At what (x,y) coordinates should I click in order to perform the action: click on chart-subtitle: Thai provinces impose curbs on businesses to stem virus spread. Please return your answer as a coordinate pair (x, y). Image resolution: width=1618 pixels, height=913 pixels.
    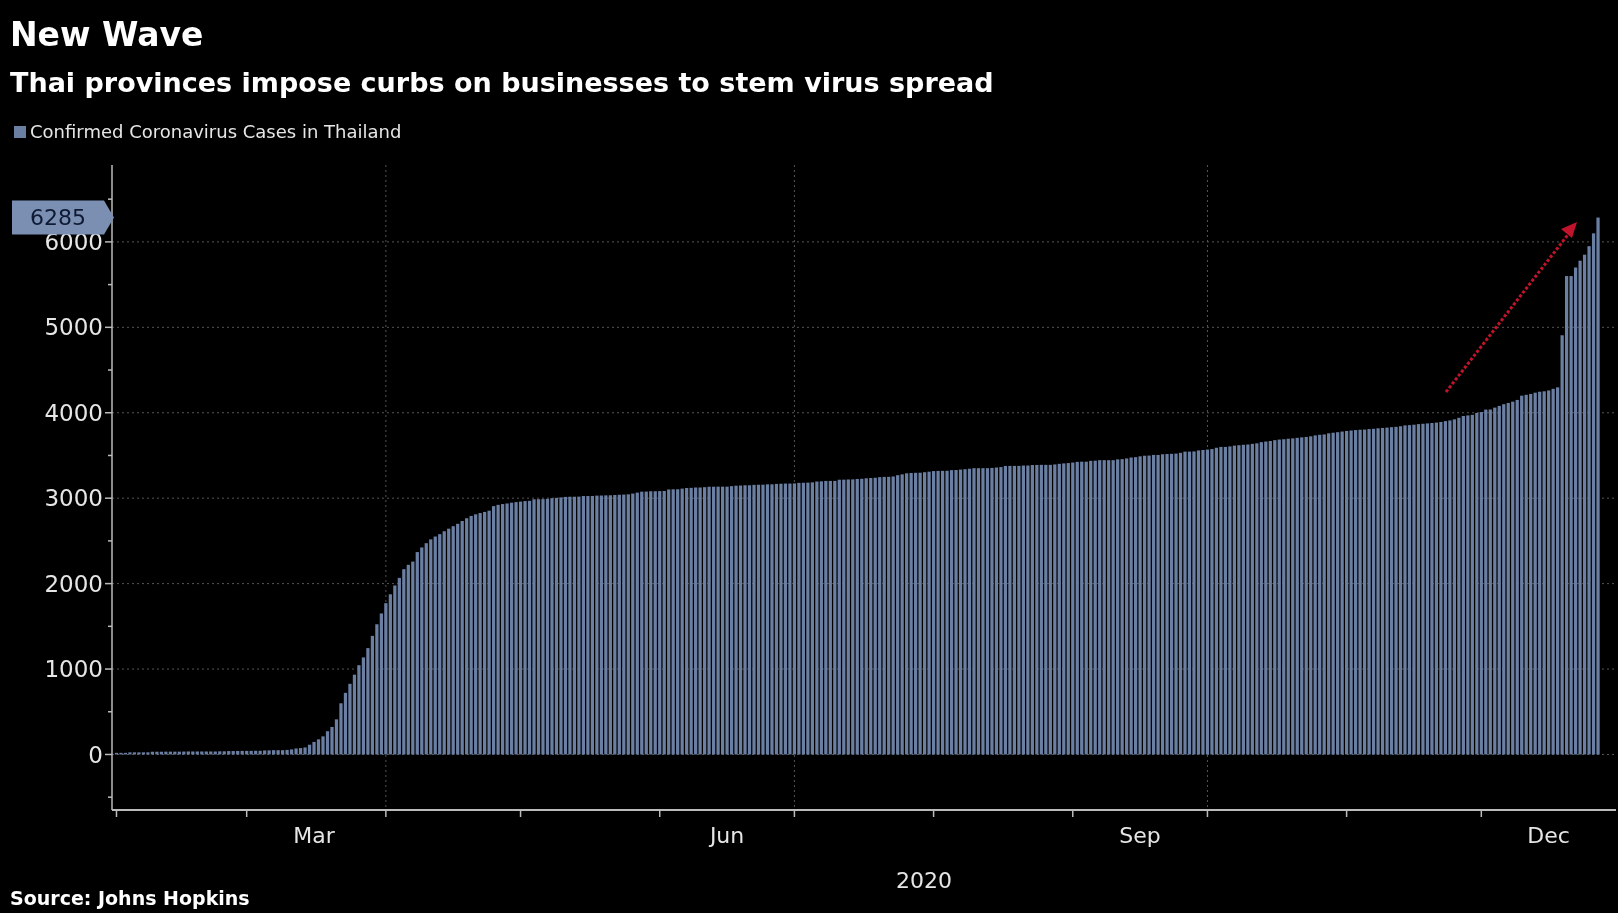
    Looking at the image, I should click on (502, 82).